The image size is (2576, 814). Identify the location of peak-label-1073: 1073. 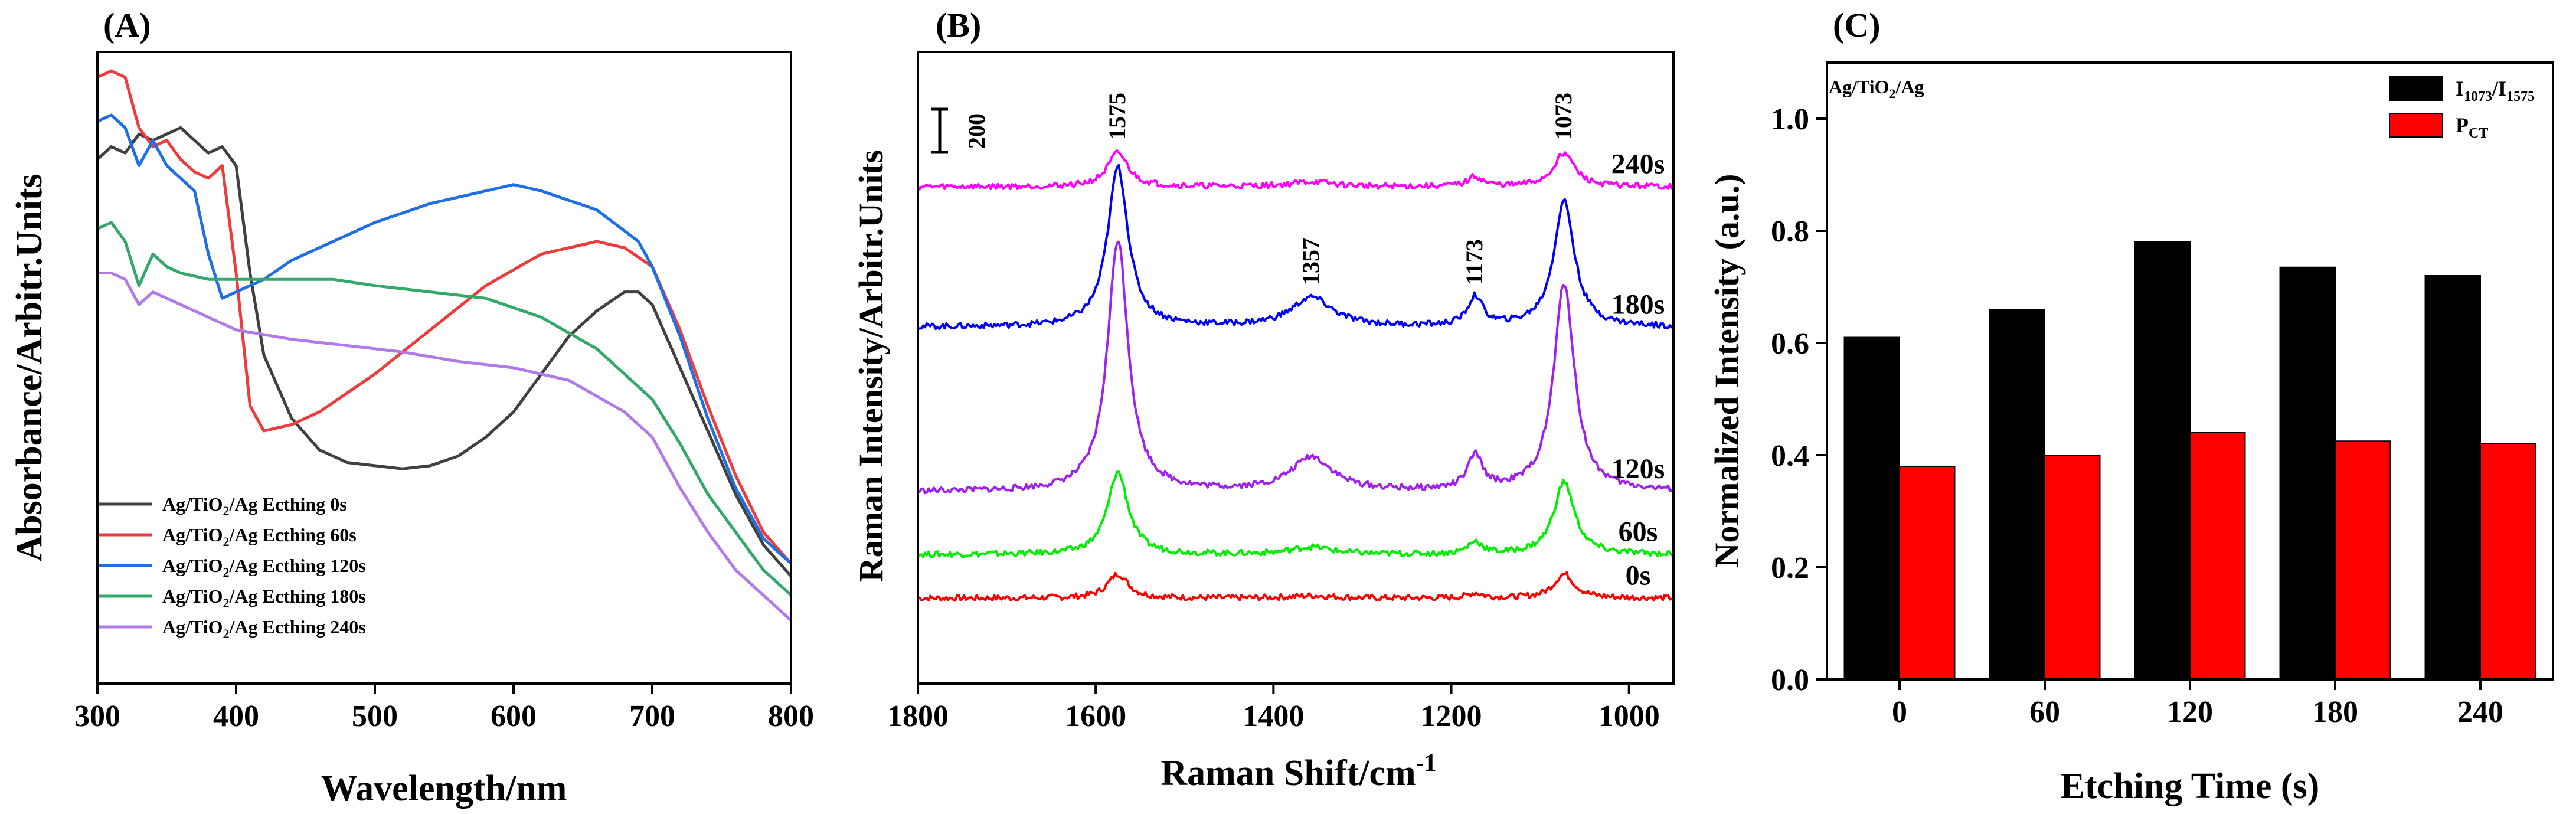
(1563, 116).